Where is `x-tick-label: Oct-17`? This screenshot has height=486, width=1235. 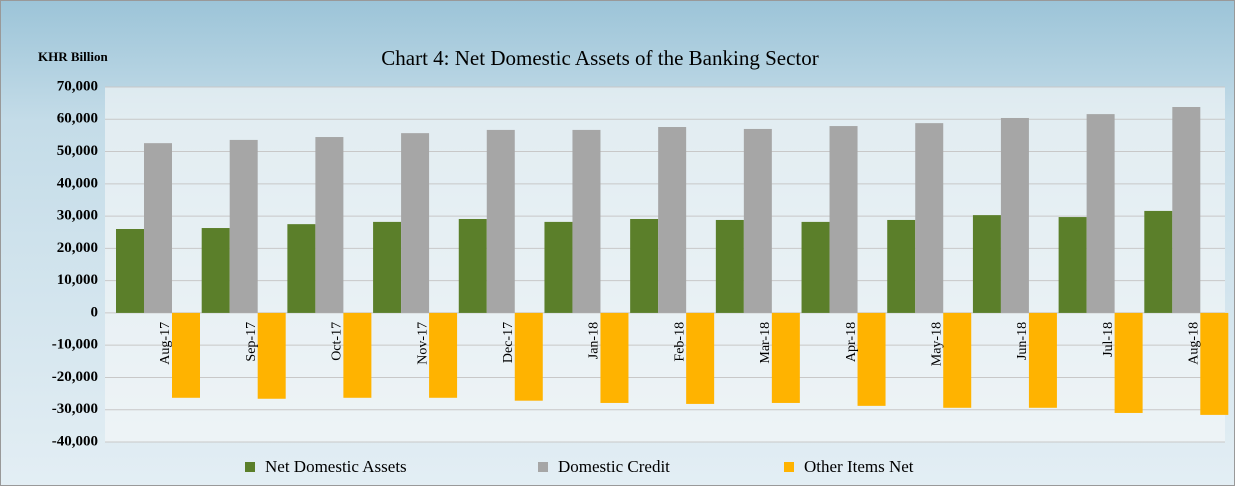
x-tick-label: Oct-17 is located at coordinates (337, 341).